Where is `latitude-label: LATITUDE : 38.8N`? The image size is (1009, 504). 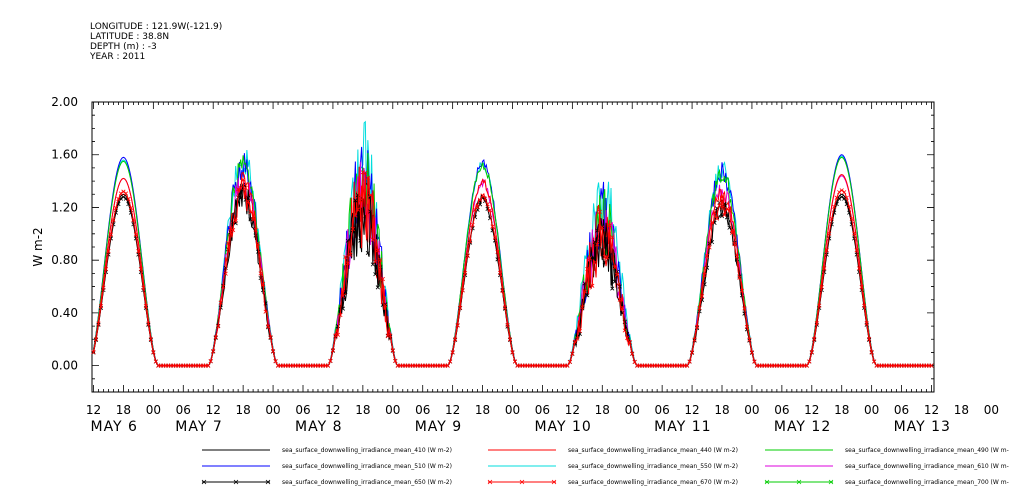 latitude-label: LATITUDE : 38.8N is located at coordinates (130, 37).